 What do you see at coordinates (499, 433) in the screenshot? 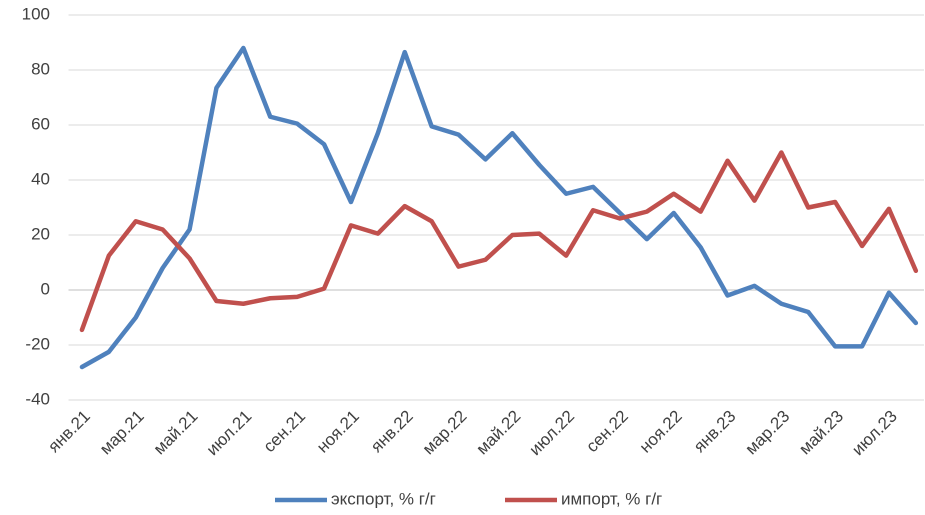
I see `x-tick-label: май.22` at bounding box center [499, 433].